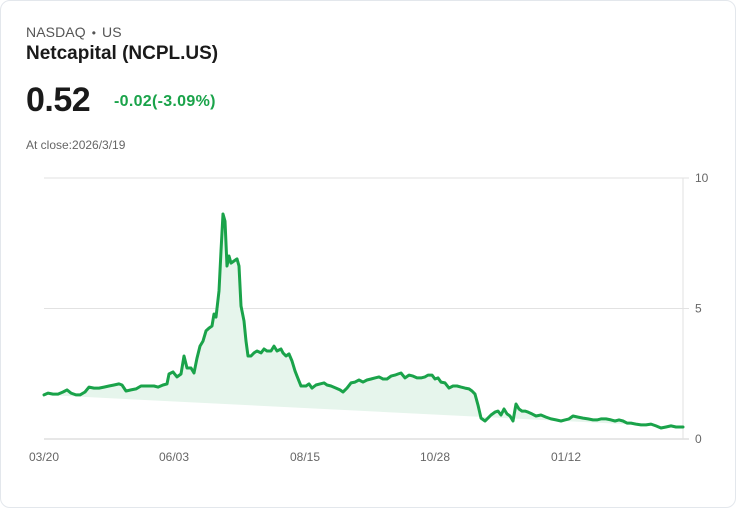 Image resolution: width=736 pixels, height=509 pixels. What do you see at coordinates (112, 32) in the screenshot?
I see `region-label: US` at bounding box center [112, 32].